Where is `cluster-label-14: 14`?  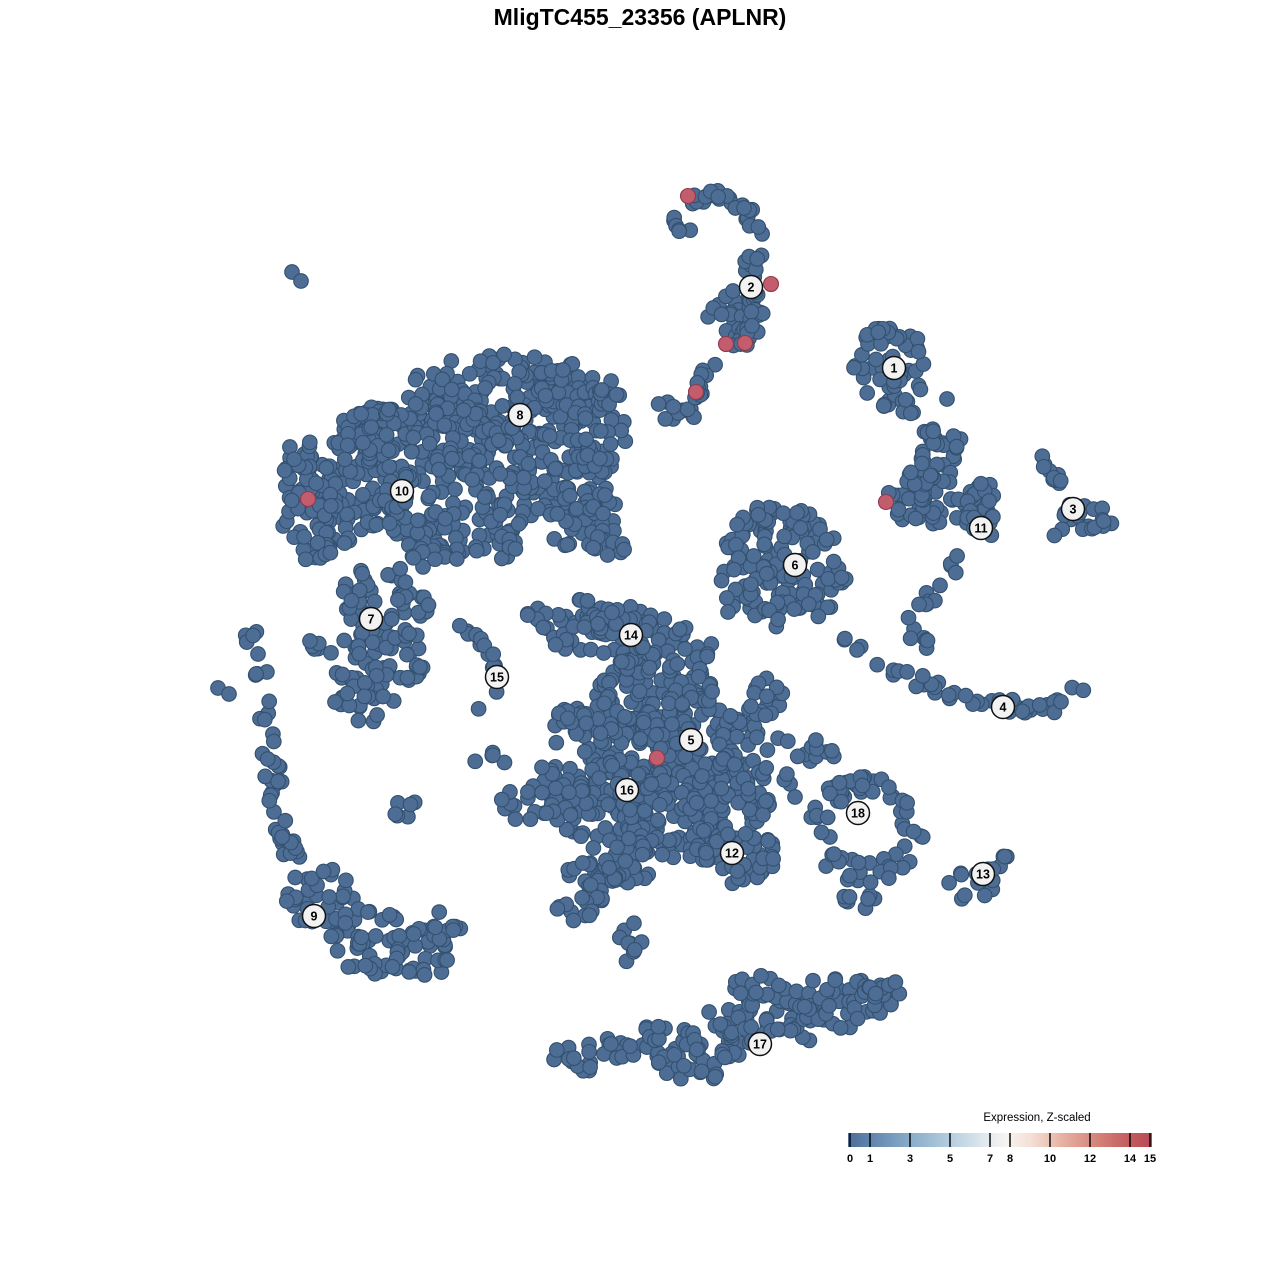 cluster-label-14: 14 is located at coordinates (631, 635).